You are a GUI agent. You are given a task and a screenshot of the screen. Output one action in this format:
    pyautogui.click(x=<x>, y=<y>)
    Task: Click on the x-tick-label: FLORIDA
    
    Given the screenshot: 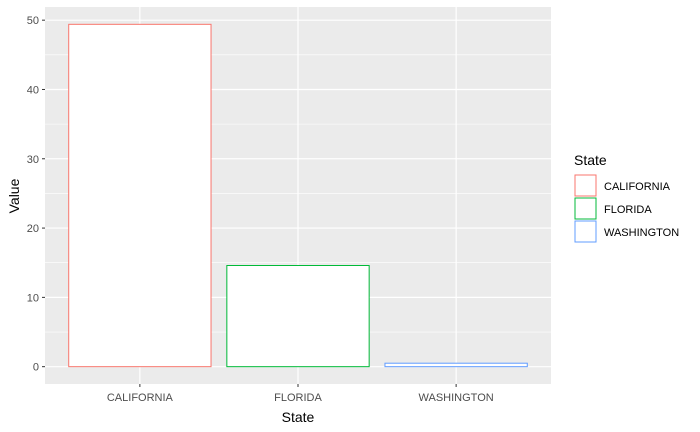 What is the action you would take?
    pyautogui.click(x=298, y=398)
    